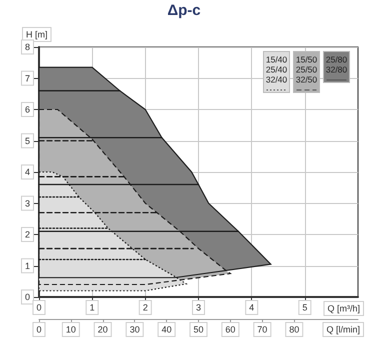 Image resolution: width=368 pixels, height=342 pixels. What do you see at coordinates (307, 69) in the screenshot?
I see `text: 15/50 25/50 32/50` at bounding box center [307, 69].